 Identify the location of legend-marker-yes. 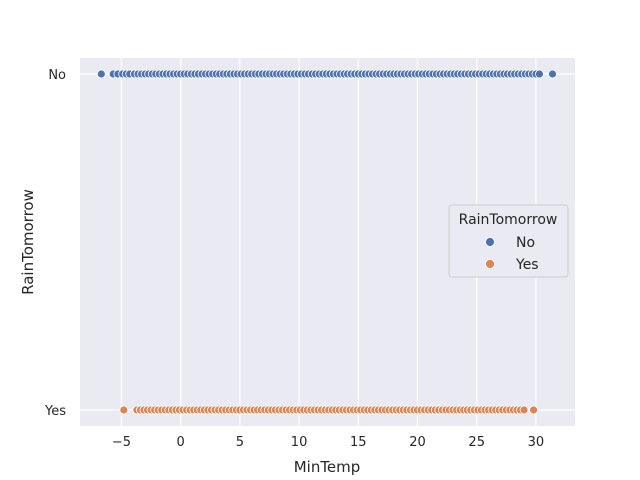
(490, 264).